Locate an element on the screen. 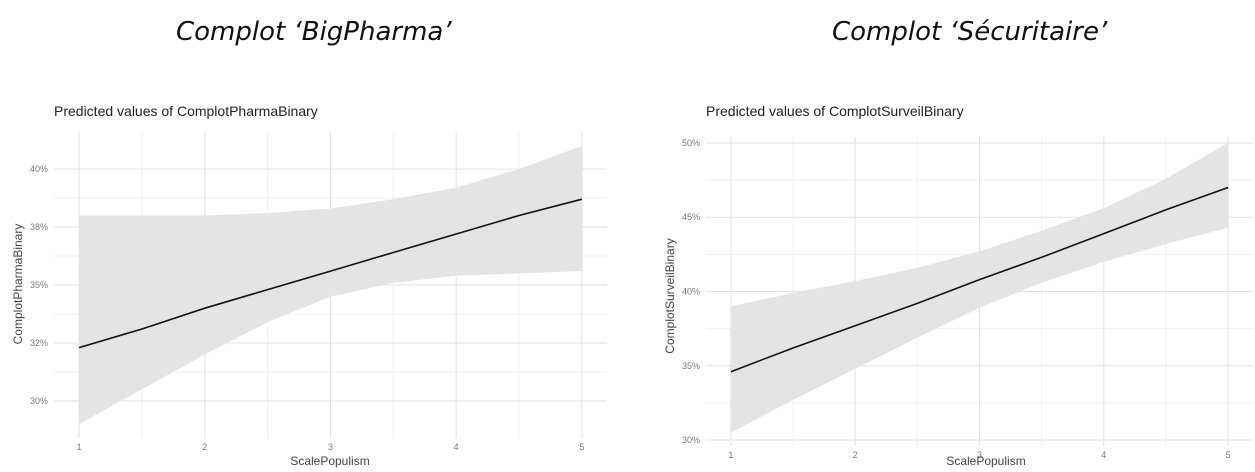 This screenshot has width=1255, height=472. y-axis-label: ComplotPharmaBinary is located at coordinates (18, 284).